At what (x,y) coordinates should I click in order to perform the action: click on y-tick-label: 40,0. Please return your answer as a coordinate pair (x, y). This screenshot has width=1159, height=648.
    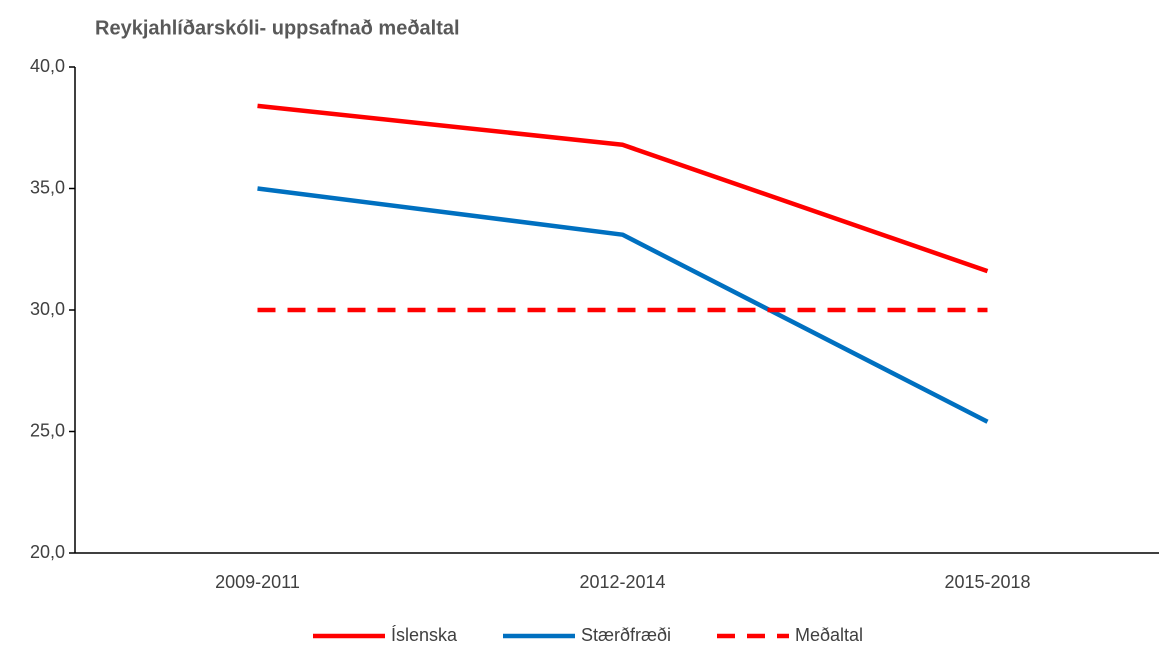
    Looking at the image, I should click on (47, 66).